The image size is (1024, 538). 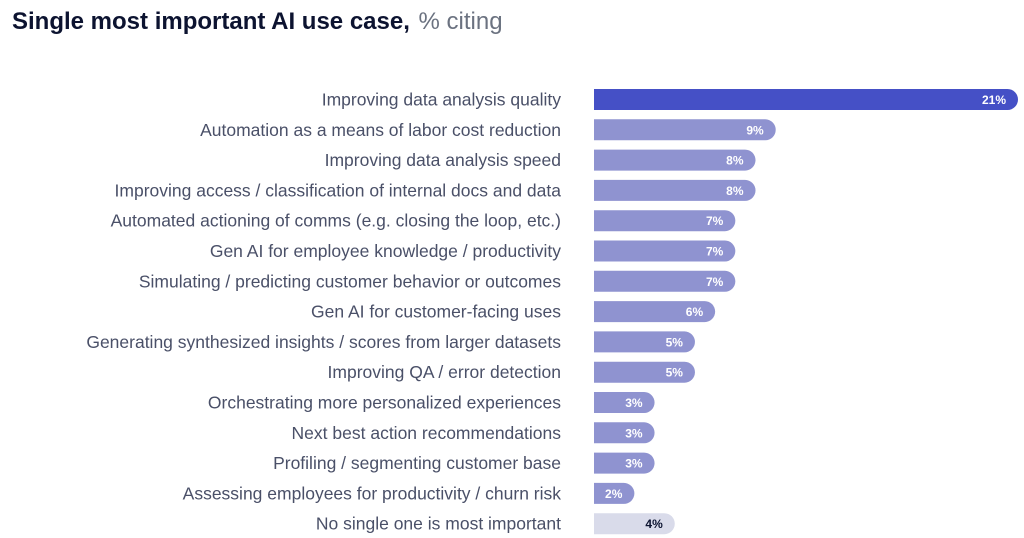 What do you see at coordinates (695, 312) in the screenshot?
I see `value-label-gen-ai-for-customer-facing-uses: 6%` at bounding box center [695, 312].